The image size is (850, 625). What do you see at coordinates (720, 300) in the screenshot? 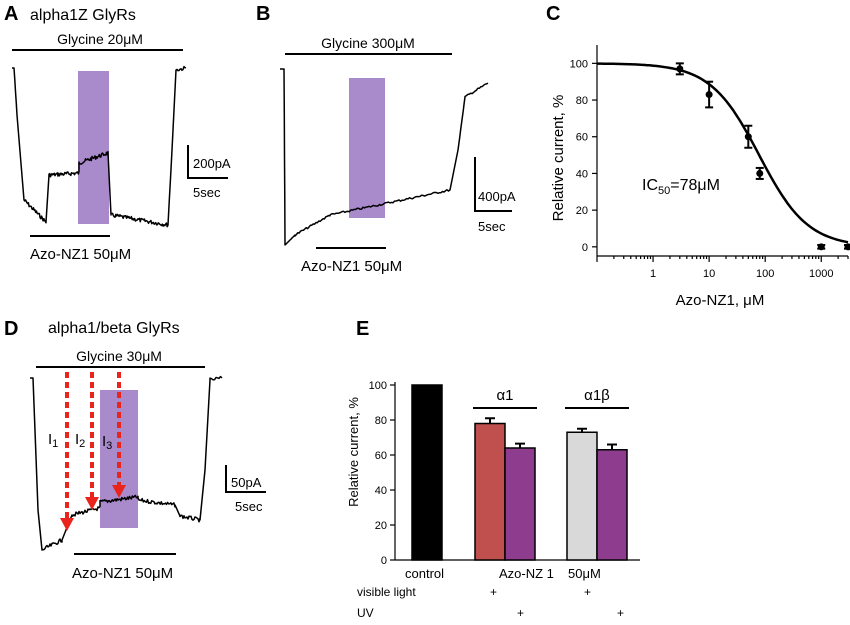
I see `x-axis-label-c: Azo-NZ1, μM` at bounding box center [720, 300].